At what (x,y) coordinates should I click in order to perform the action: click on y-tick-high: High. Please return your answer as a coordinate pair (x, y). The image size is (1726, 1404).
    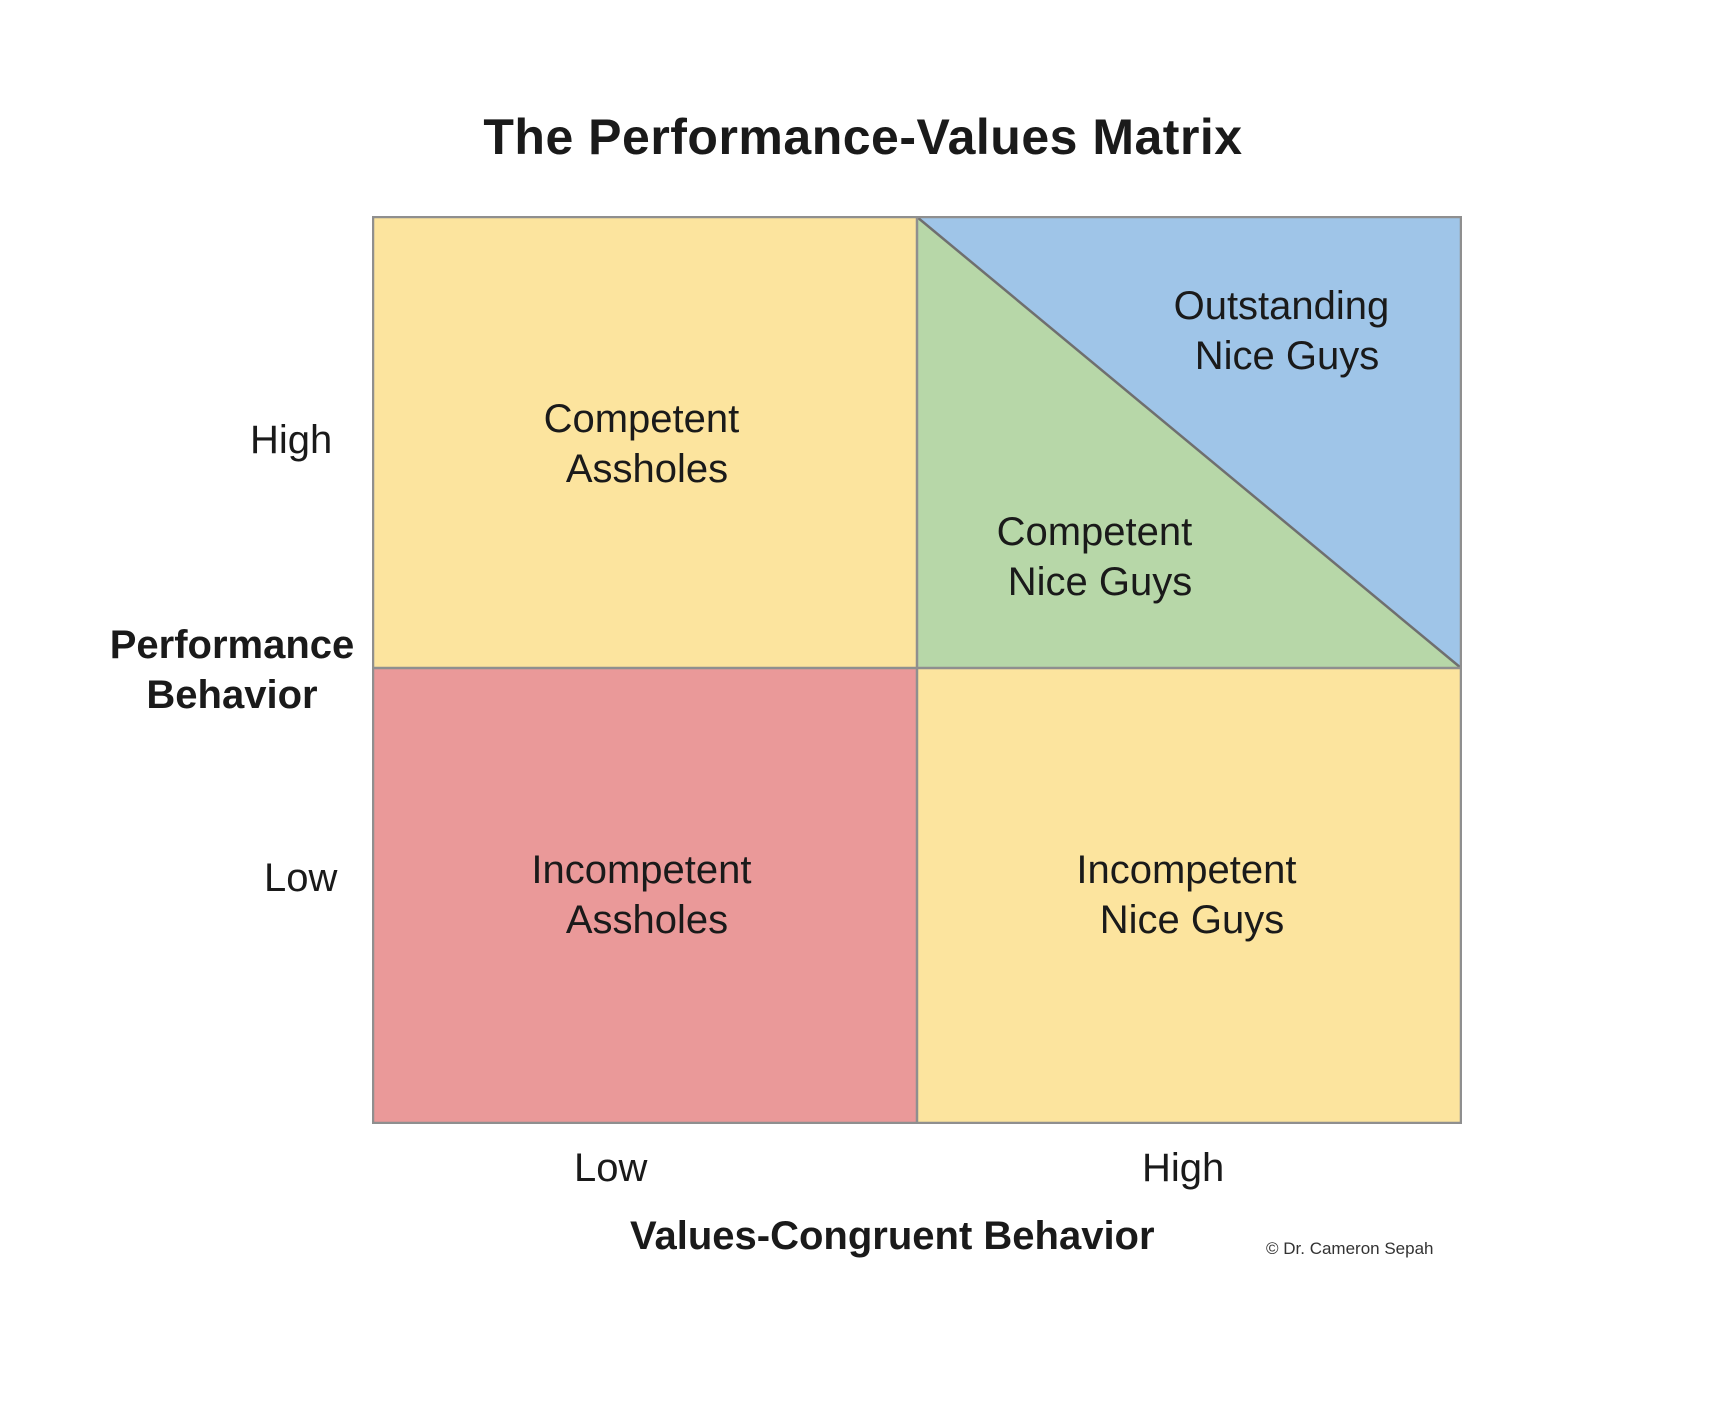
    Looking at the image, I should click on (291, 440).